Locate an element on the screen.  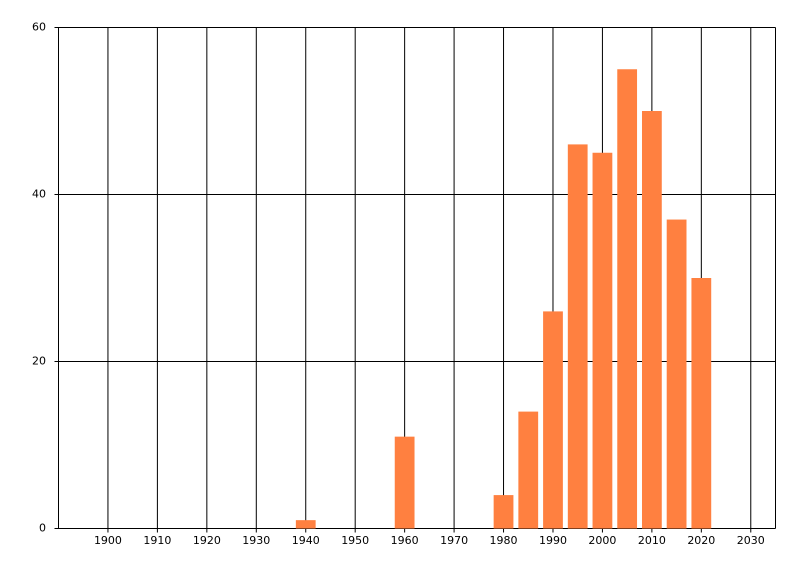
x-tick-label: 2020 is located at coordinates (701, 540).